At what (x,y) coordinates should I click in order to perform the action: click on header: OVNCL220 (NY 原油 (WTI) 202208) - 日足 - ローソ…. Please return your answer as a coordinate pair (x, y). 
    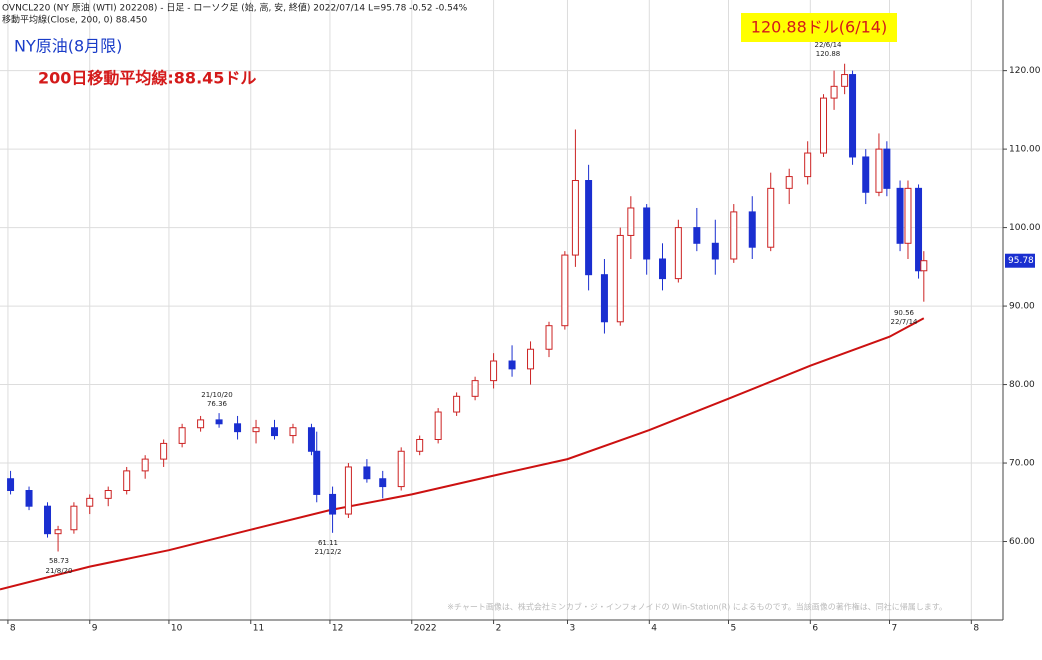
    Looking at the image, I should click on (235, 8).